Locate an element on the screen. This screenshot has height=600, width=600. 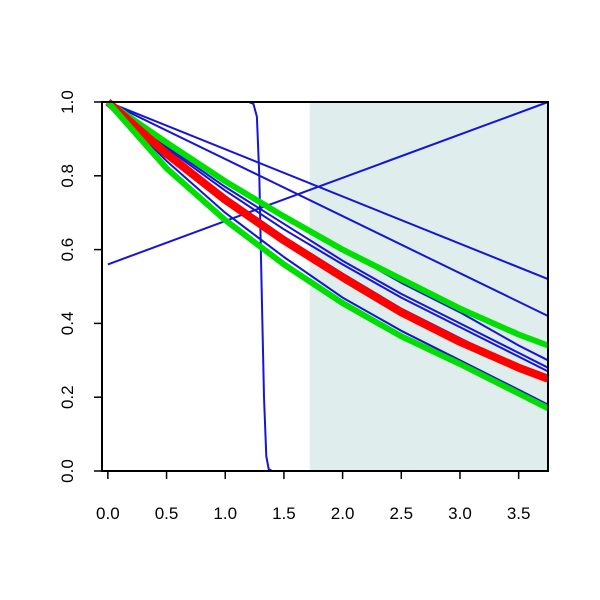
y-tick-label: 0.0 is located at coordinates (67, 471).